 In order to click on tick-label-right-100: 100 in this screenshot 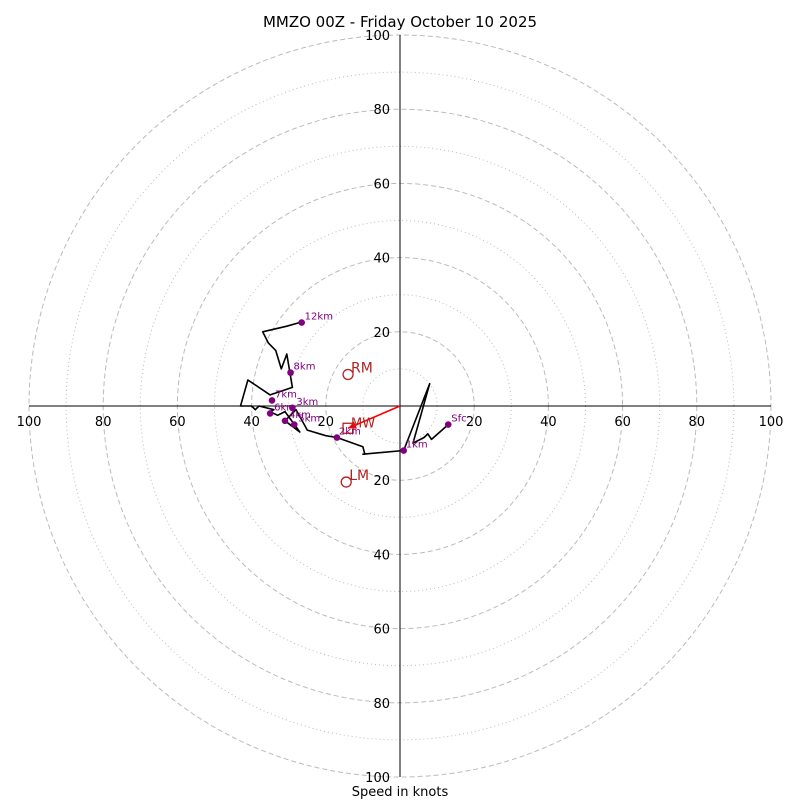, I will do `click(771, 422)`.